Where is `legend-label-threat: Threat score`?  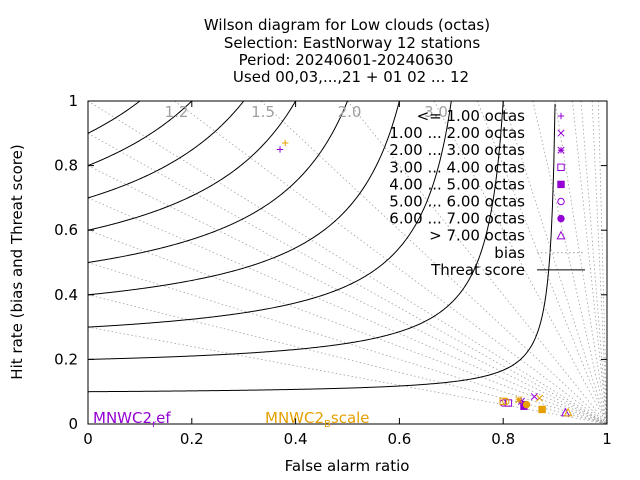 legend-label-threat: Threat score is located at coordinates (477, 270).